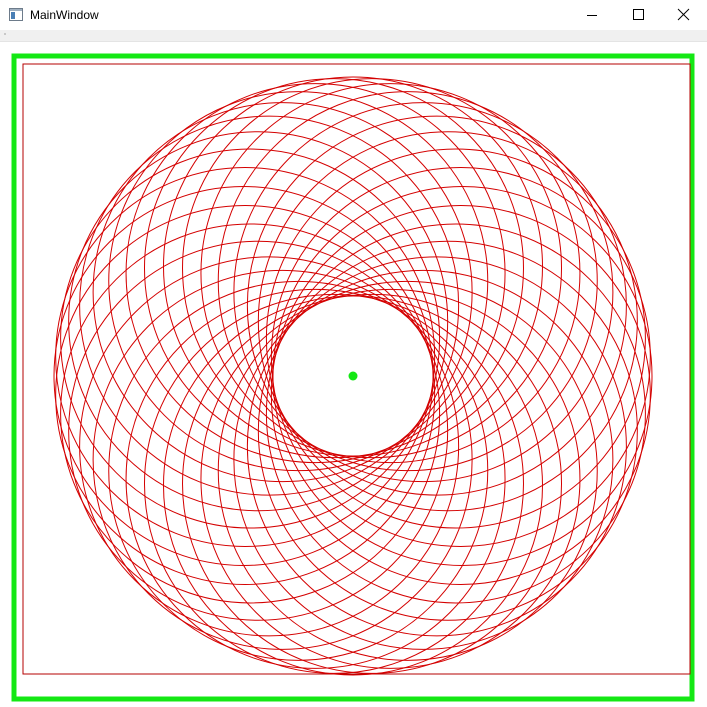  I want to click on maximize-icon, so click(638, 14).